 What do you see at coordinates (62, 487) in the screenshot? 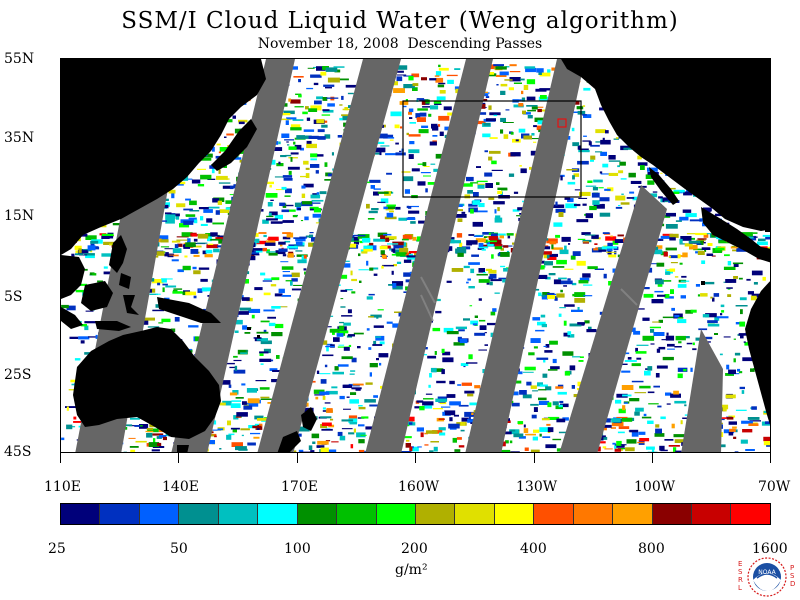
I see `lon-label-110e: 110E` at bounding box center [62, 487].